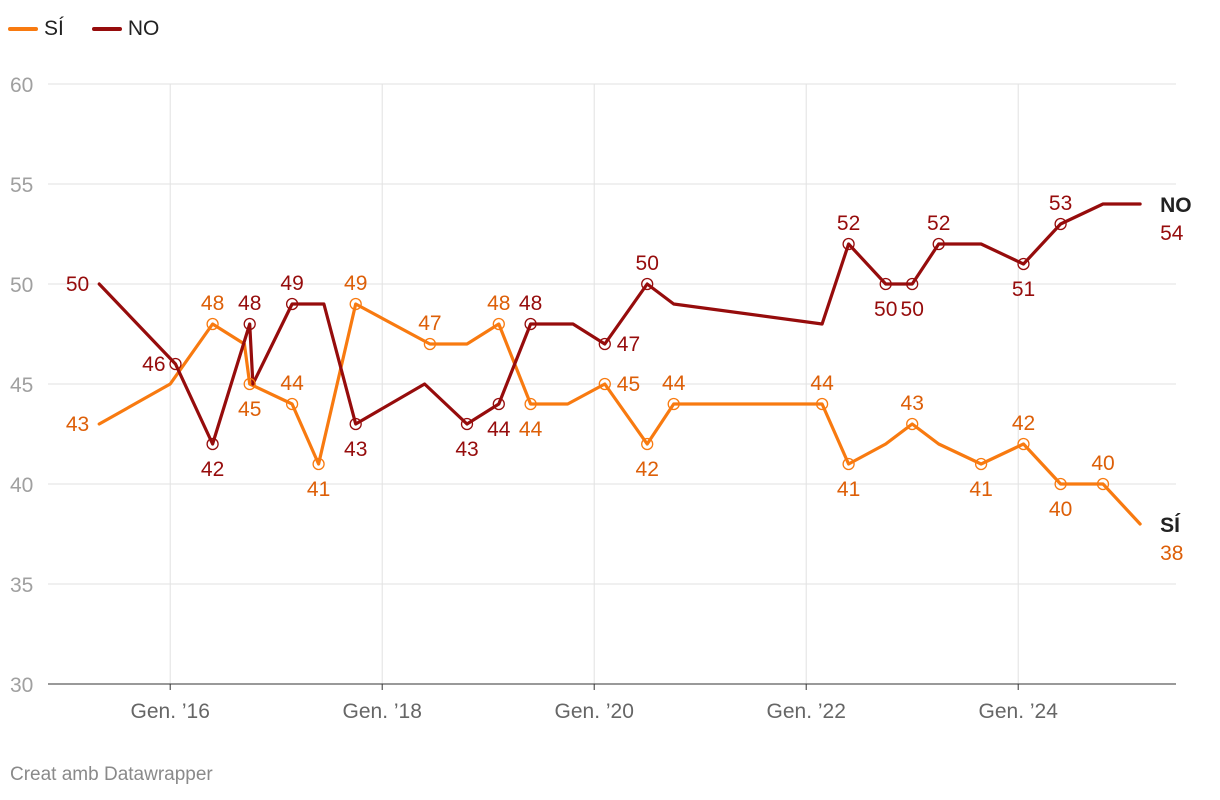 Image resolution: width=1220 pixels, height=800 pixels. What do you see at coordinates (153, 364) in the screenshot?
I see `data-label-no-1: 46` at bounding box center [153, 364].